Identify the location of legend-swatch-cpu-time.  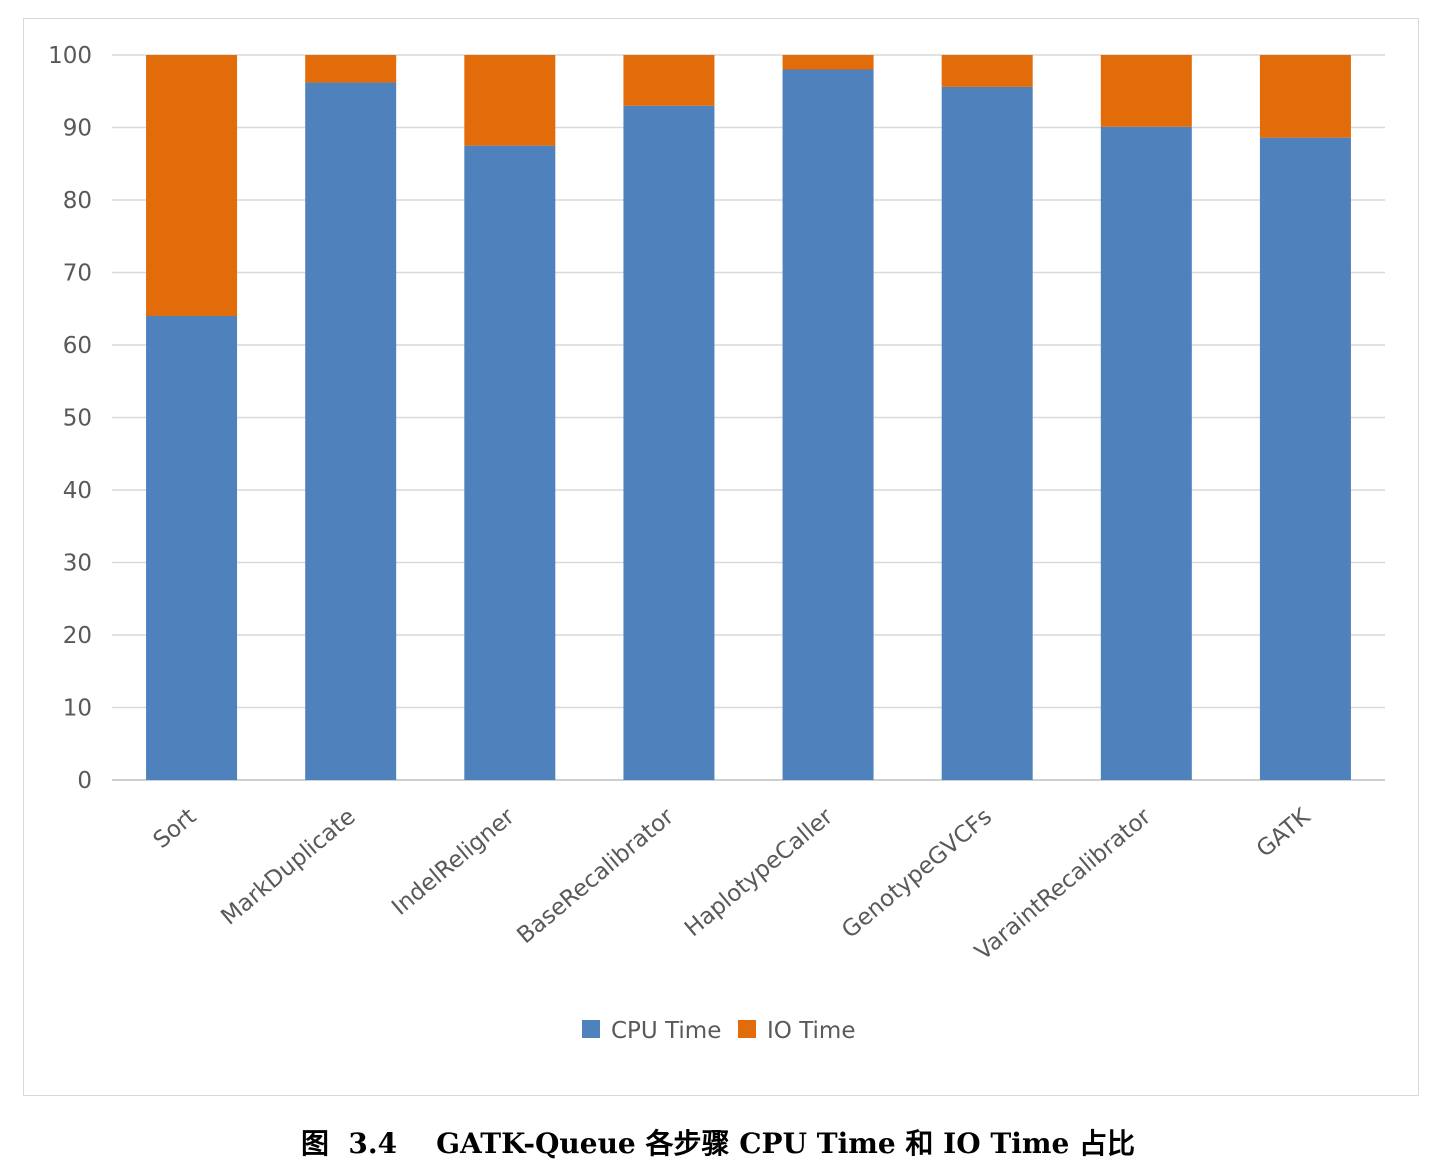
(591, 1029).